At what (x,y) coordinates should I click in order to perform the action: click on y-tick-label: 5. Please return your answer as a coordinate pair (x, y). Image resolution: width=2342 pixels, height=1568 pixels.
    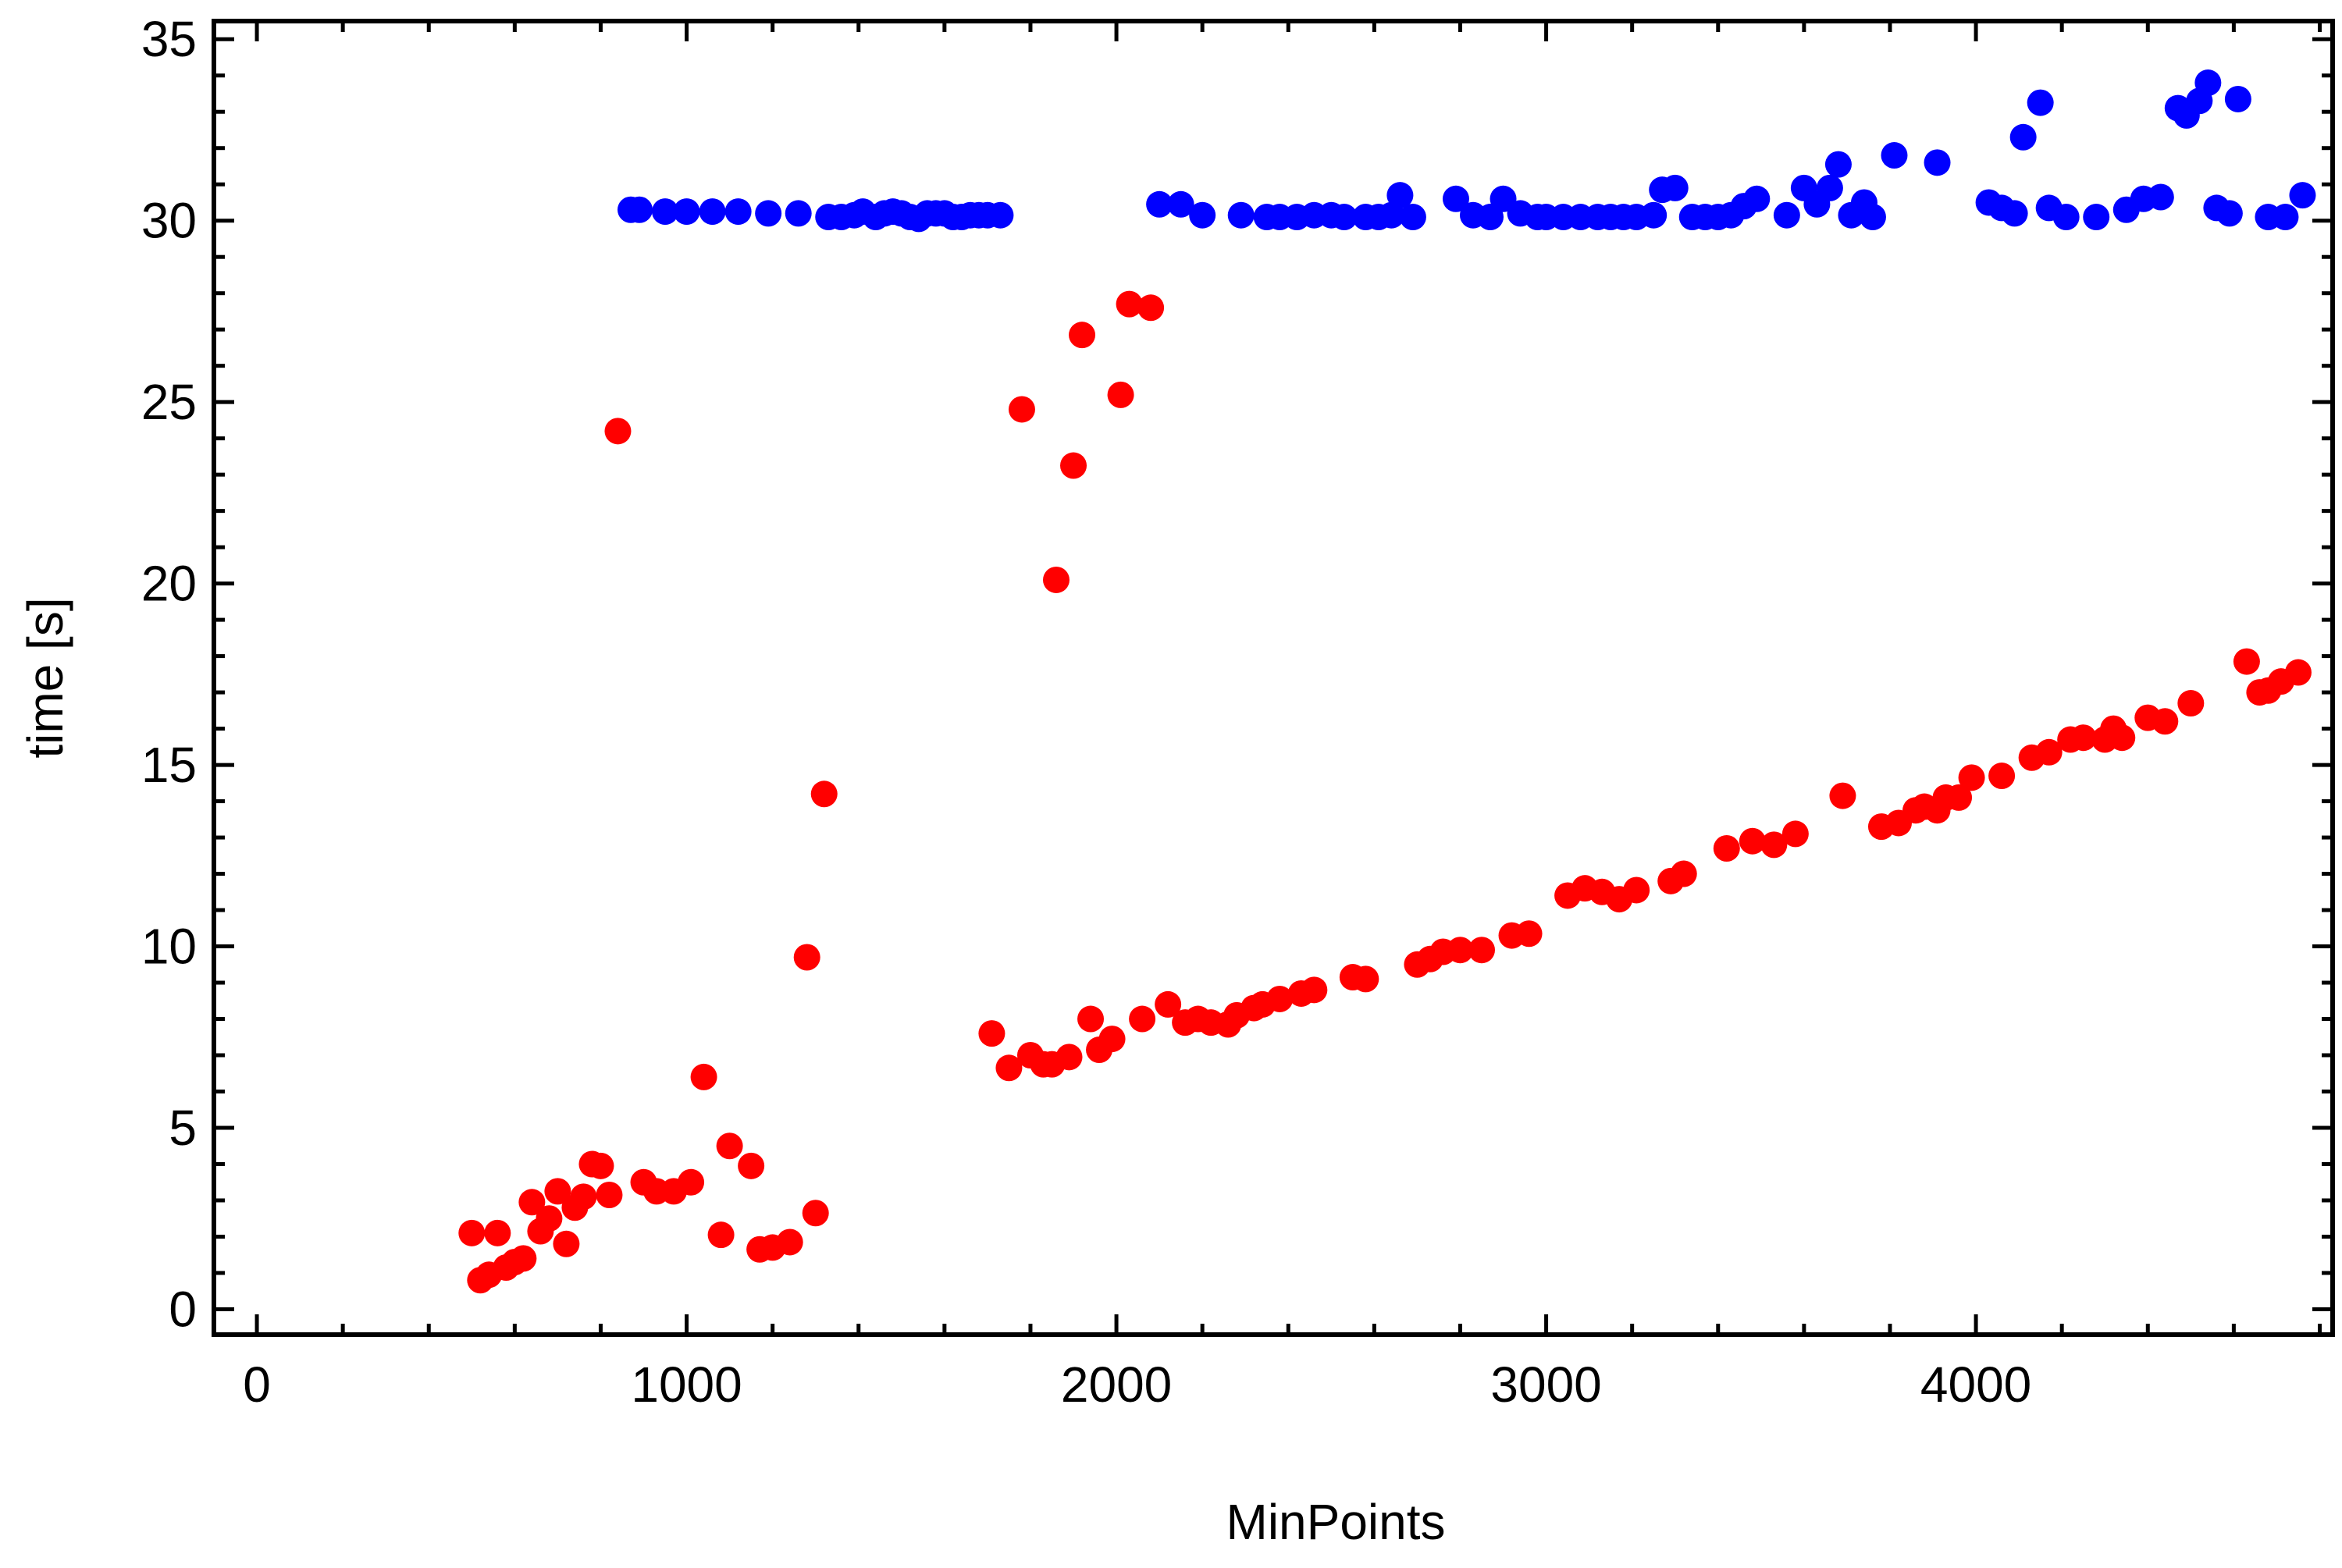
    Looking at the image, I should click on (183, 1128).